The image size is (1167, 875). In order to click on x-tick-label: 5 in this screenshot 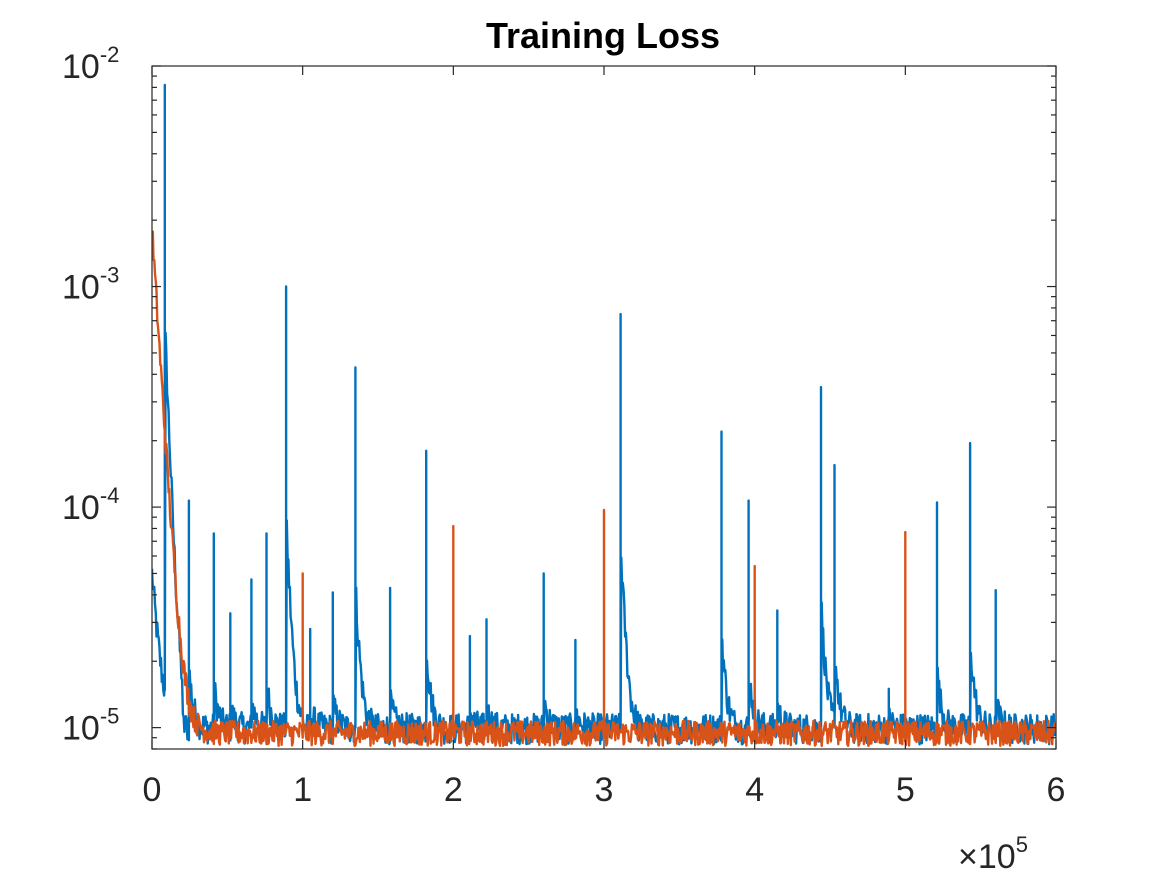, I will do `click(905, 790)`.